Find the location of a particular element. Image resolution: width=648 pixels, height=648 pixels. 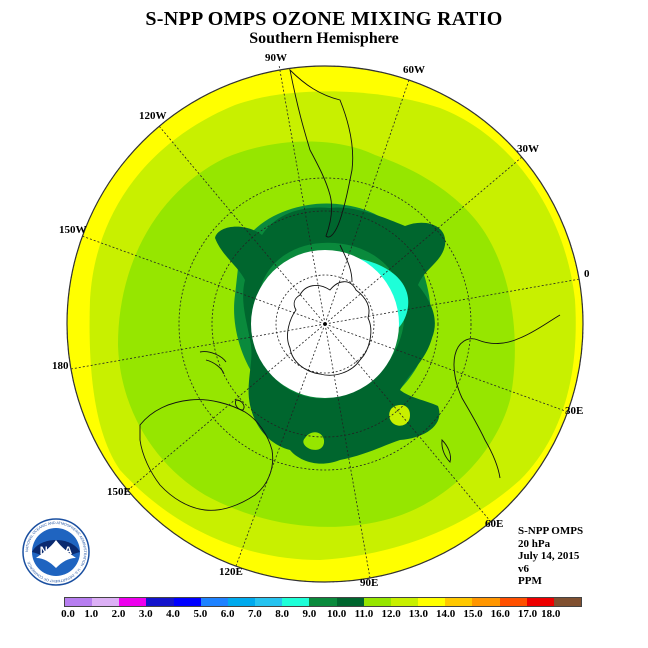

colorbar-tick-label: 11.0 is located at coordinates (364, 614).